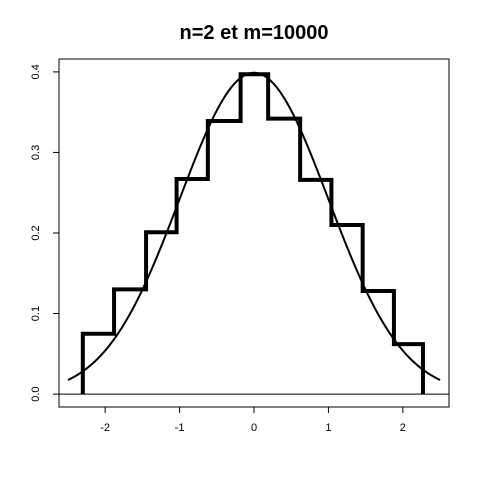  What do you see at coordinates (328, 428) in the screenshot?
I see `x-tick-label: 1` at bounding box center [328, 428].